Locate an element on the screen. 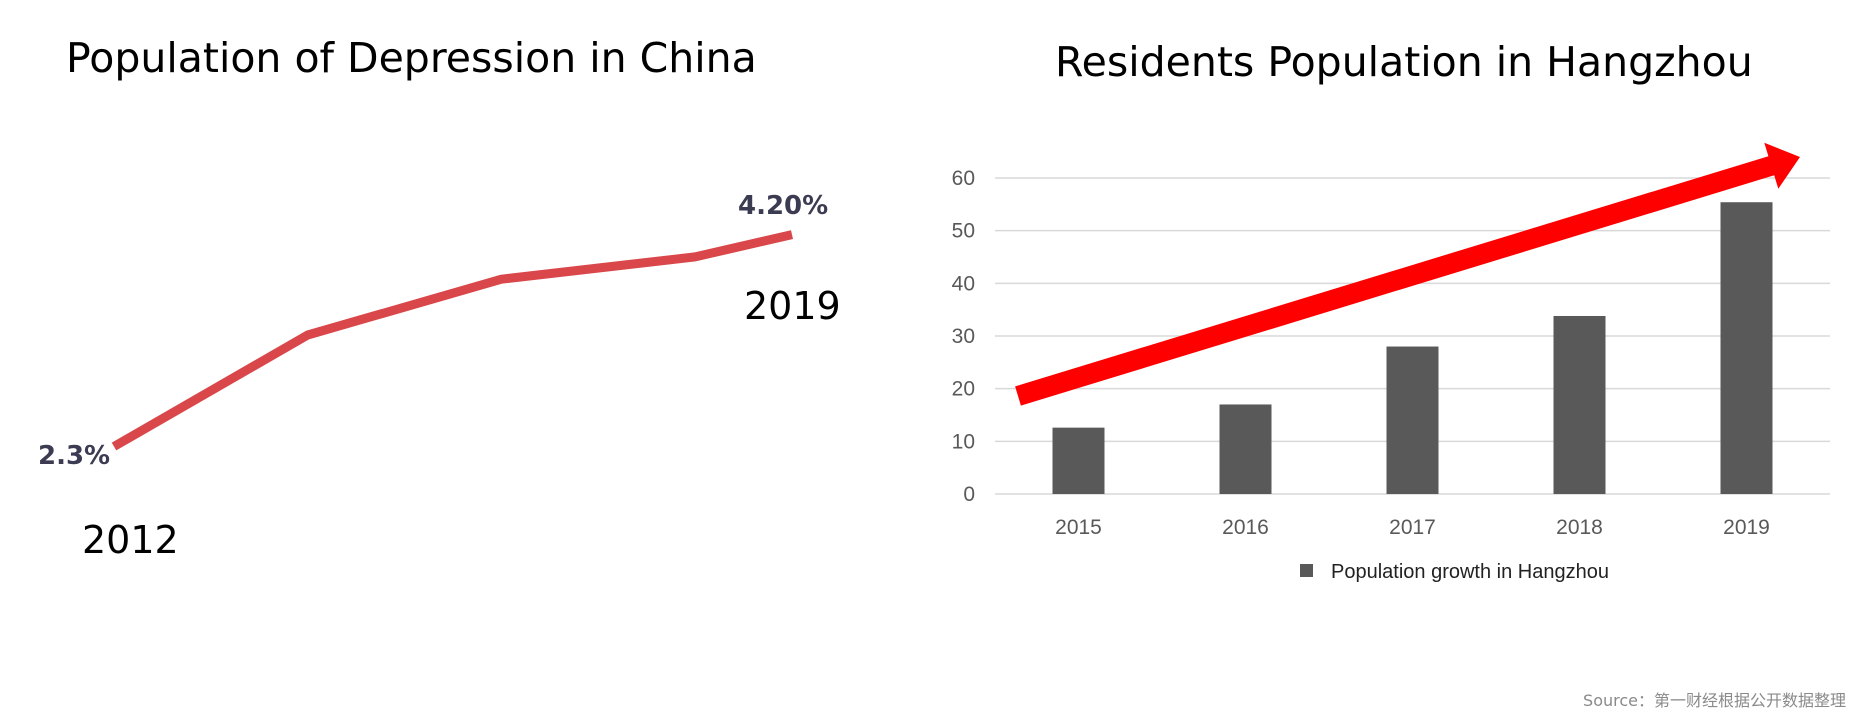 Image resolution: width=1870 pixels, height=722 pixels. x-tick-label: 2017 is located at coordinates (1412, 527).